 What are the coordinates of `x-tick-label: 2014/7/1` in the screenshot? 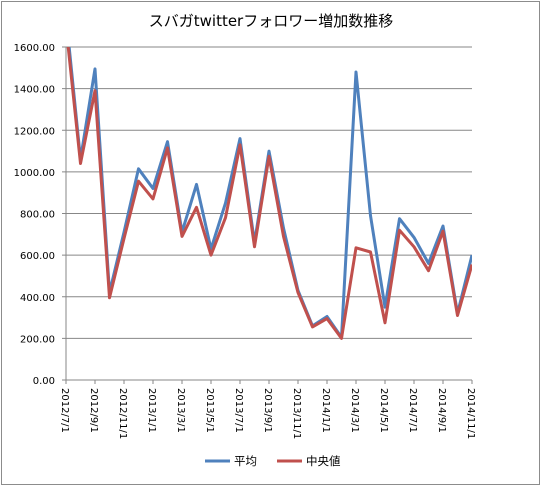 It's located at (412, 410).